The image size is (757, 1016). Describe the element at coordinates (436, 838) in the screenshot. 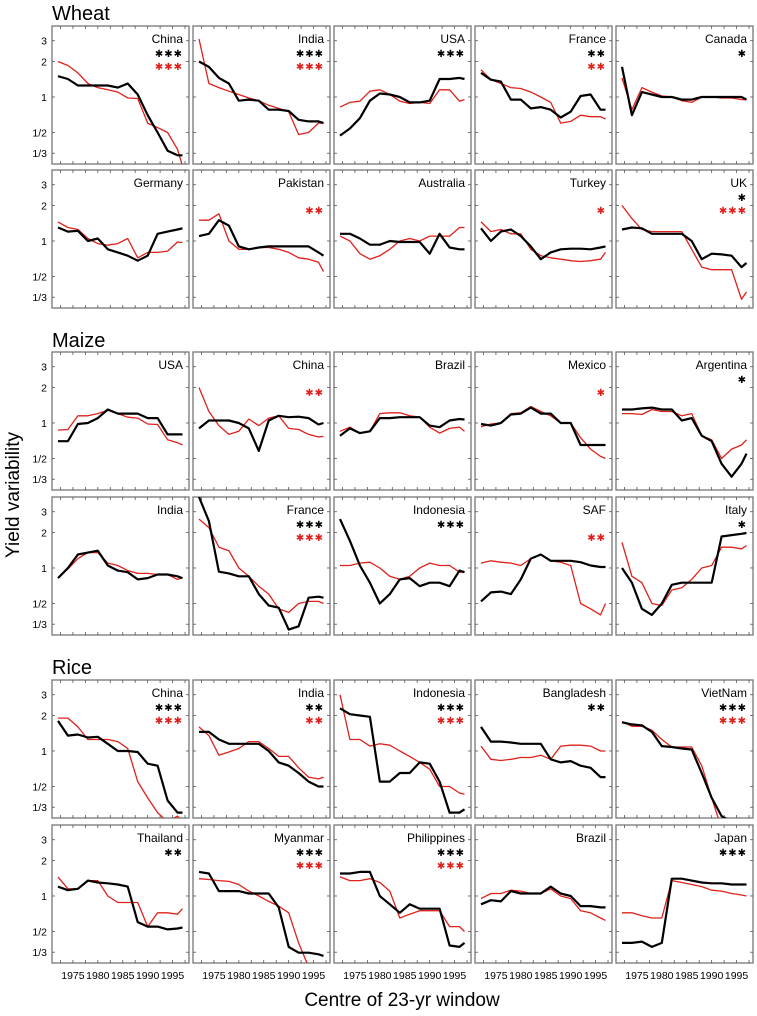

I see `country-label: Philippines` at that location.